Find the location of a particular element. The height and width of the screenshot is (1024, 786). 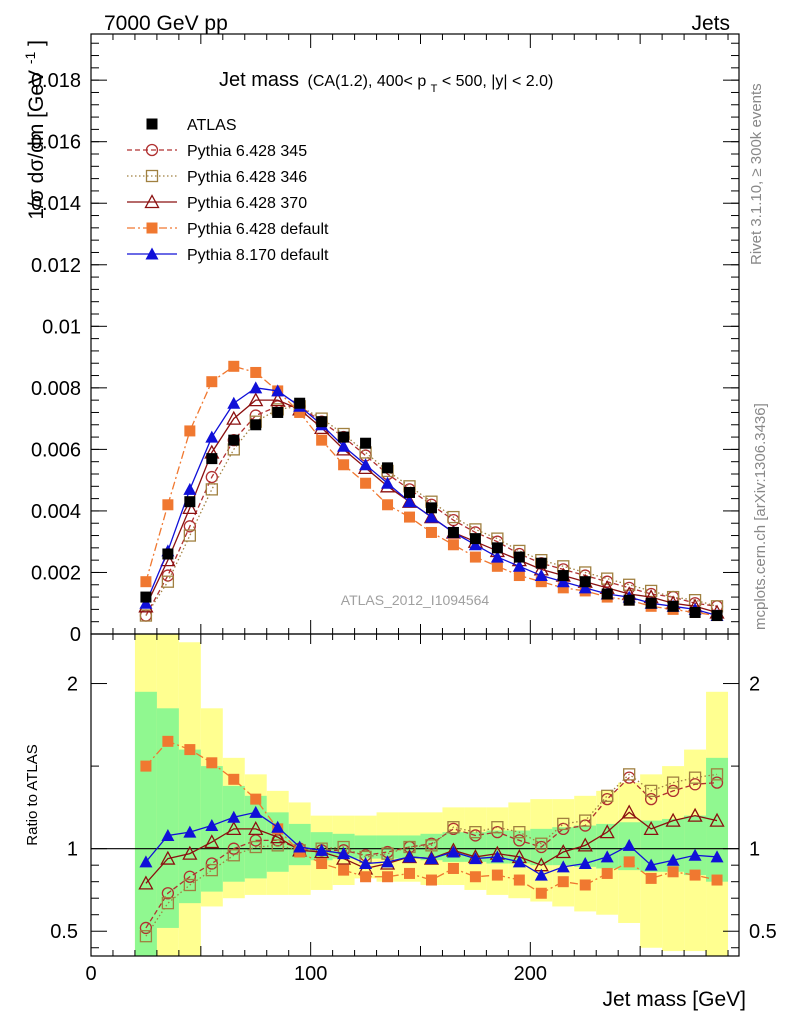

y-axis-label-main: 1/σ dσ/dm [GeV is located at coordinates (36, 145).